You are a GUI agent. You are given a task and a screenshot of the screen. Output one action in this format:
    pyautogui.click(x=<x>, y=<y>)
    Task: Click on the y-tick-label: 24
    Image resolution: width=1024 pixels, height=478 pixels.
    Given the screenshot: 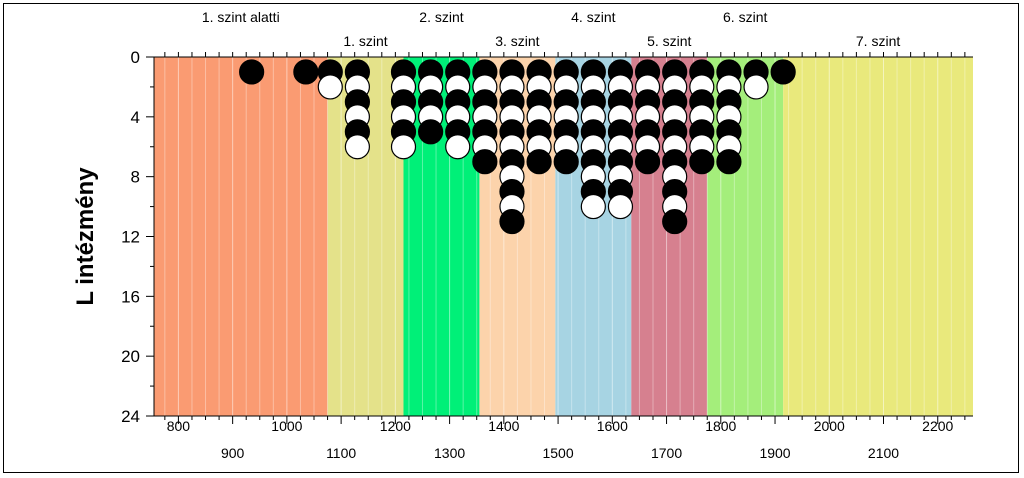 What is the action you would take?
    pyautogui.click(x=130, y=416)
    